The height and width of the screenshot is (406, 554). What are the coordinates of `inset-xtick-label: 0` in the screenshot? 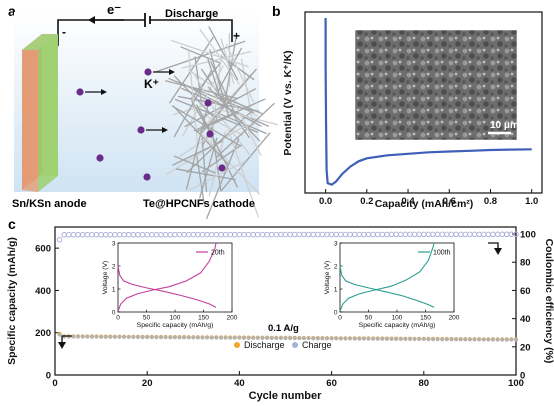 It's located at (340, 318).